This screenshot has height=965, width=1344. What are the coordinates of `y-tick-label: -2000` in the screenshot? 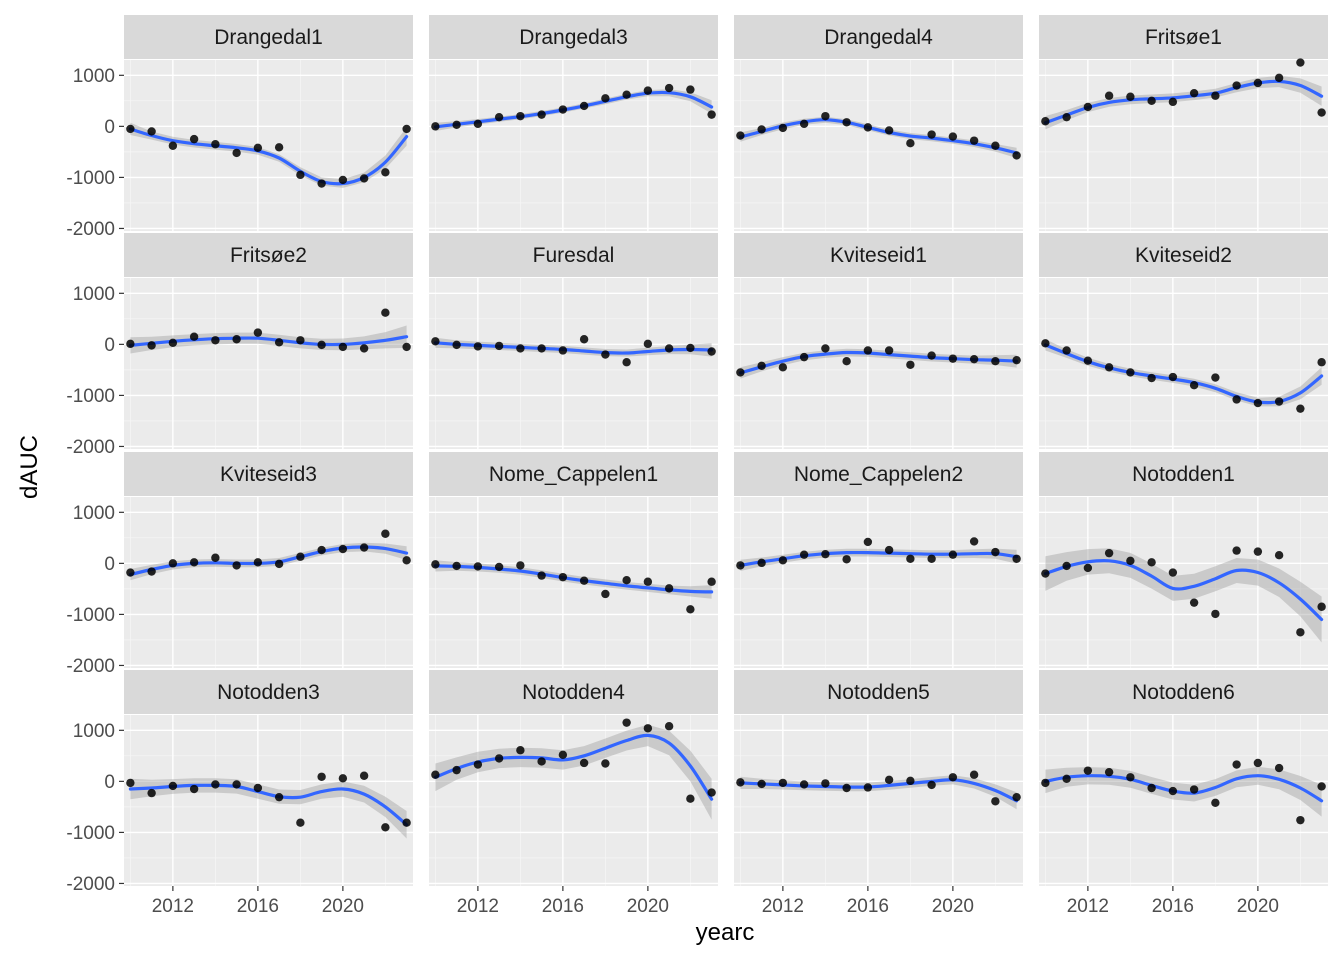 It's located at (90, 666).